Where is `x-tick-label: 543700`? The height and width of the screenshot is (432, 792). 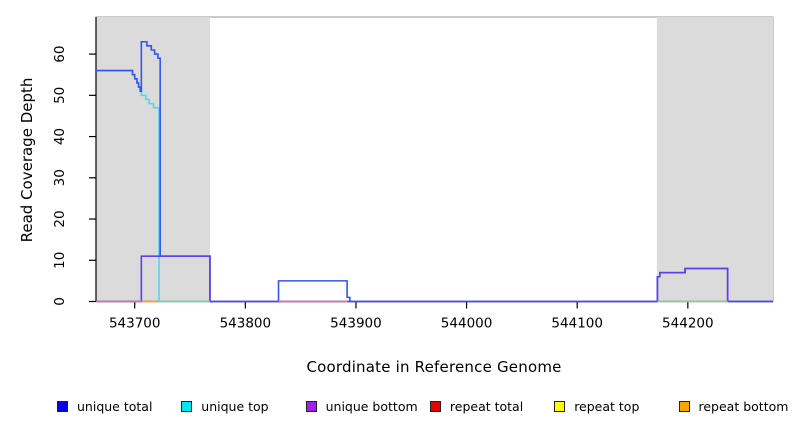
x-tick-label: 543700 is located at coordinates (135, 324).